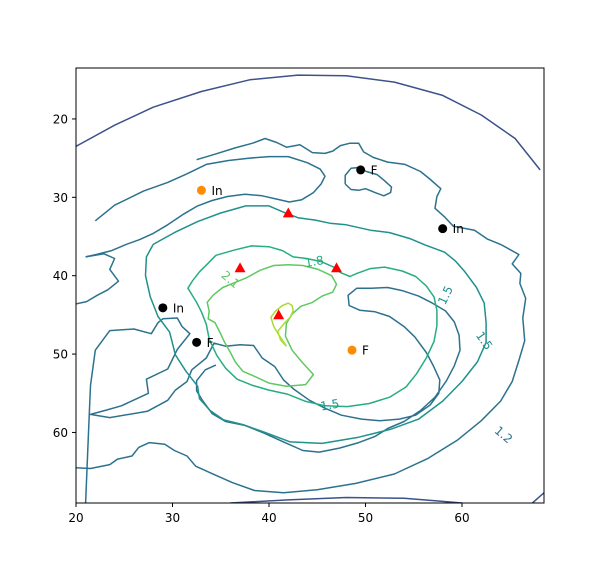 The image size is (604, 564). What do you see at coordinates (60, 355) in the screenshot?
I see `y-tick-label: 50` at bounding box center [60, 355].